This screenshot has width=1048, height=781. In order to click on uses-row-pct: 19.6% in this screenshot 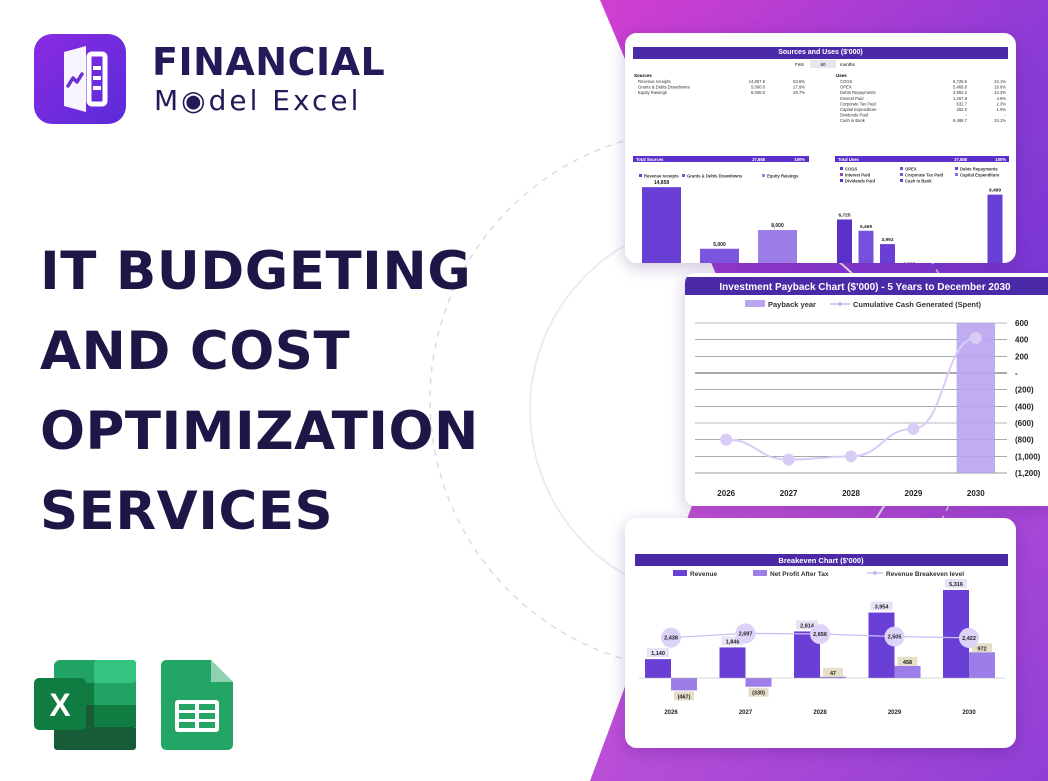, I will do `click(1000, 87)`.